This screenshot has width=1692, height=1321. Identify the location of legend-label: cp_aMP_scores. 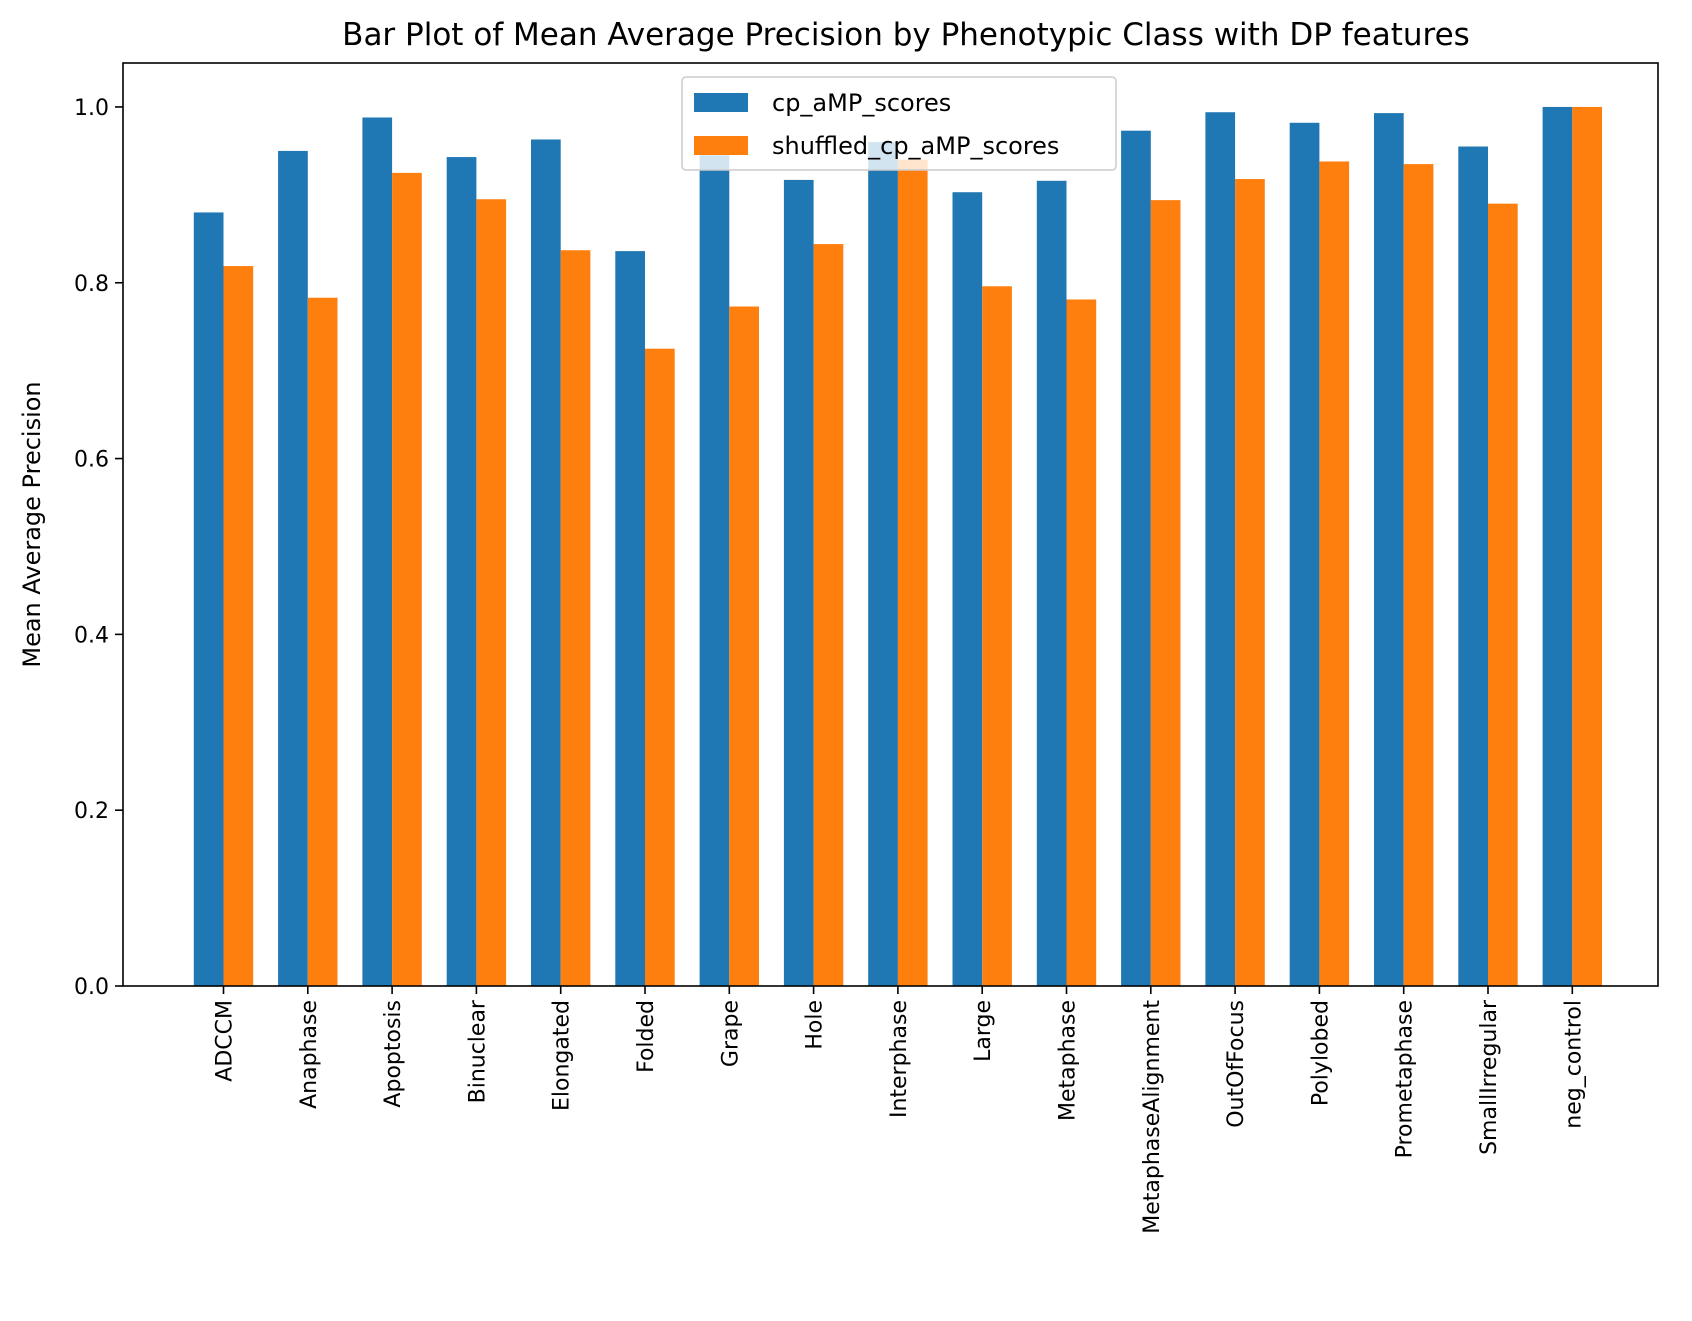
(861, 103).